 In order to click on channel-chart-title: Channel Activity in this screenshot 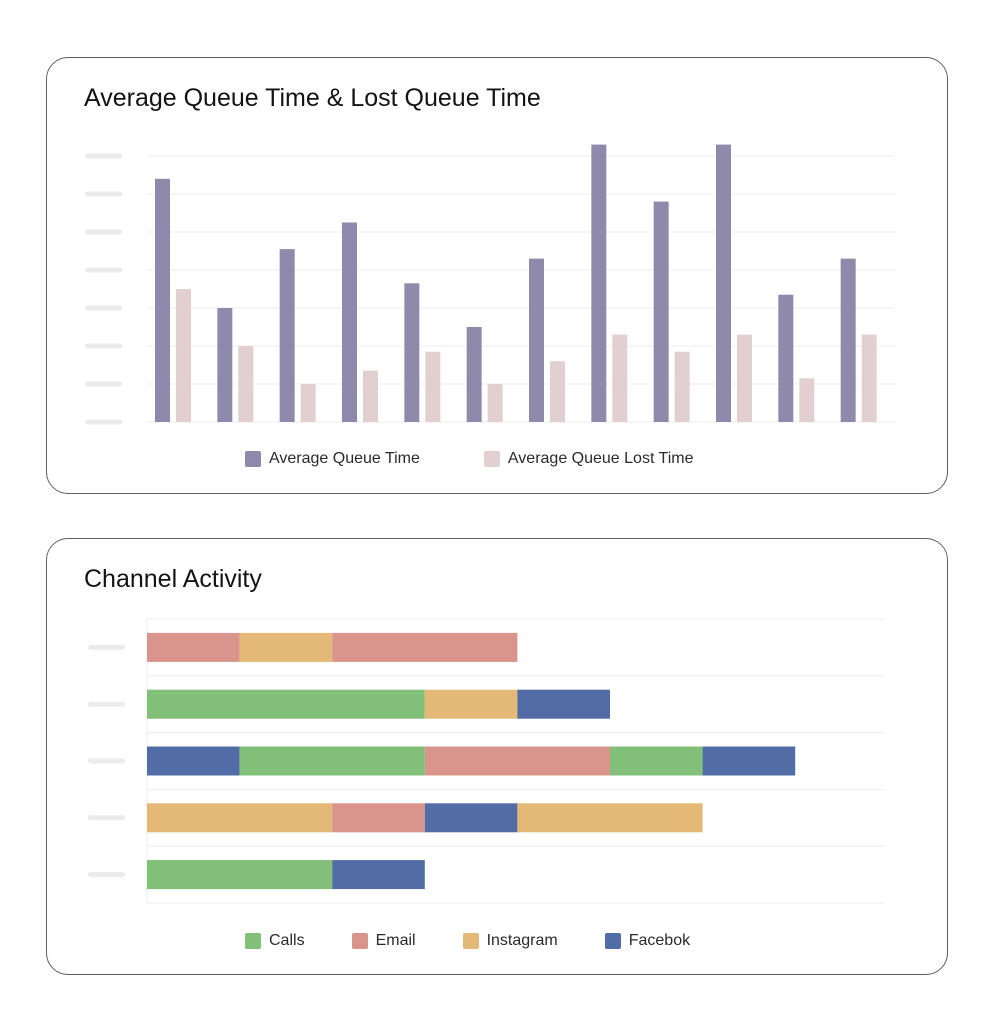, I will do `click(173, 579)`.